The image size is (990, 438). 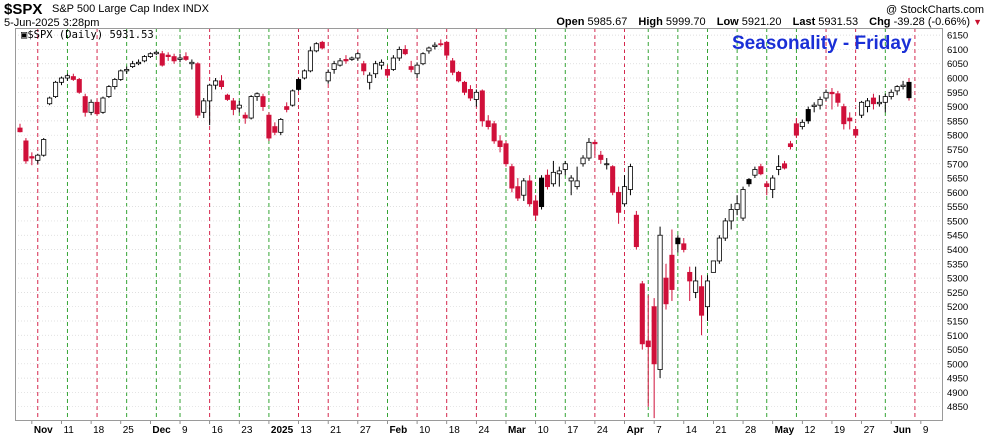 I want to click on x-tick-label: 16, so click(x=218, y=430).